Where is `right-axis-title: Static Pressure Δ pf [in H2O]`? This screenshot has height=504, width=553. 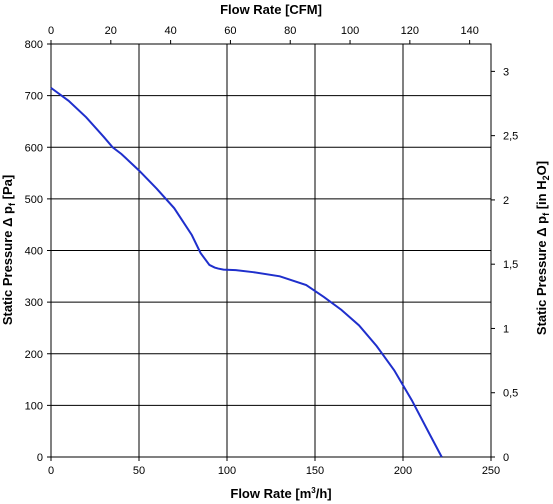 right-axis-title: Static Pressure Δ pf [in H2O] is located at coordinates (542, 248).